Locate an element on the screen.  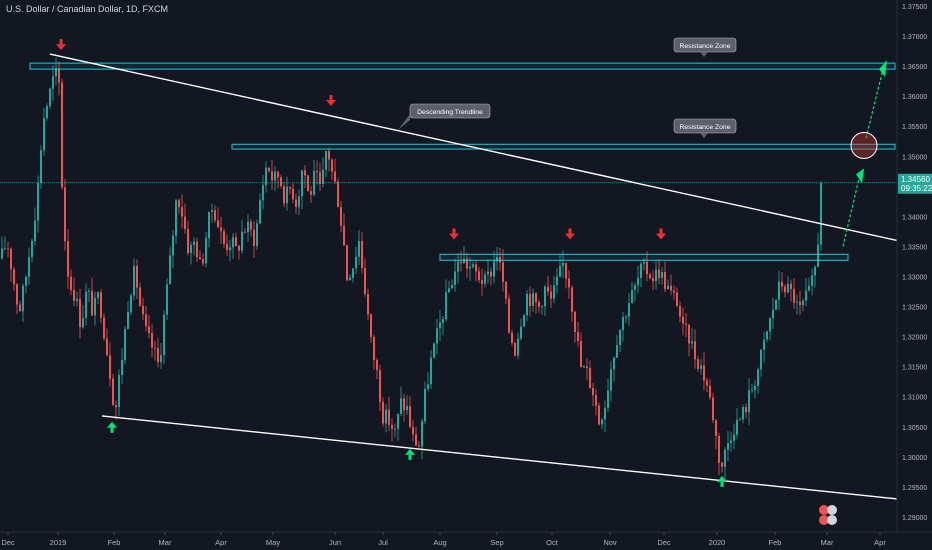
x-tick-label: May is located at coordinates (273, 542).